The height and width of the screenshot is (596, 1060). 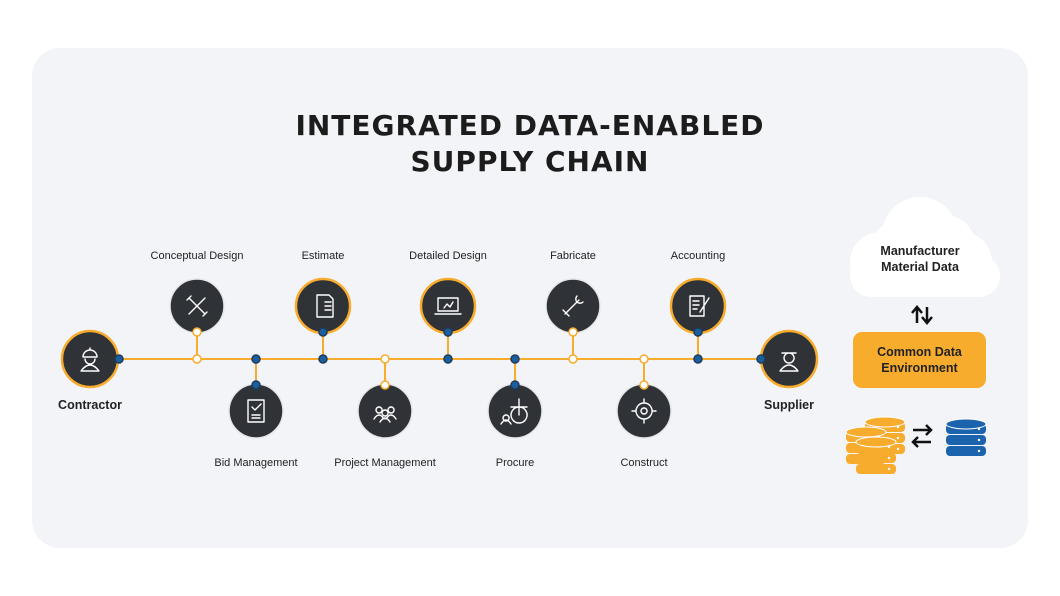 What do you see at coordinates (922, 315) in the screenshot?
I see `sync-arrows-icon` at bounding box center [922, 315].